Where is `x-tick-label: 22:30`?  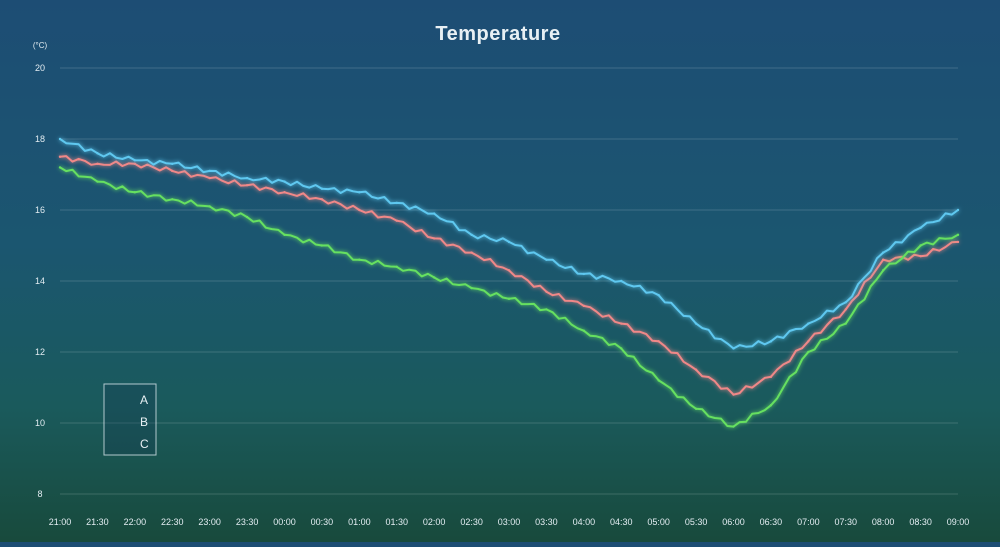 x-tick-label: 22:30 is located at coordinates (172, 522).